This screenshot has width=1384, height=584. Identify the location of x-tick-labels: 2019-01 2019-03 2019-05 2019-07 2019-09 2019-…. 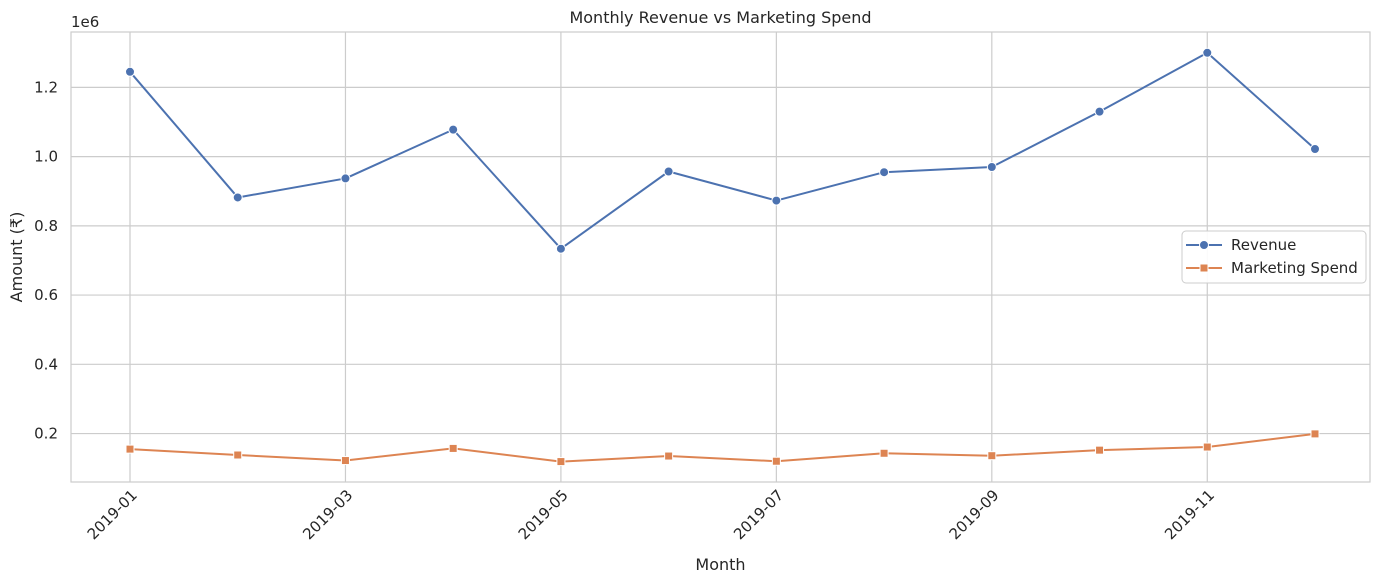
(651, 514).